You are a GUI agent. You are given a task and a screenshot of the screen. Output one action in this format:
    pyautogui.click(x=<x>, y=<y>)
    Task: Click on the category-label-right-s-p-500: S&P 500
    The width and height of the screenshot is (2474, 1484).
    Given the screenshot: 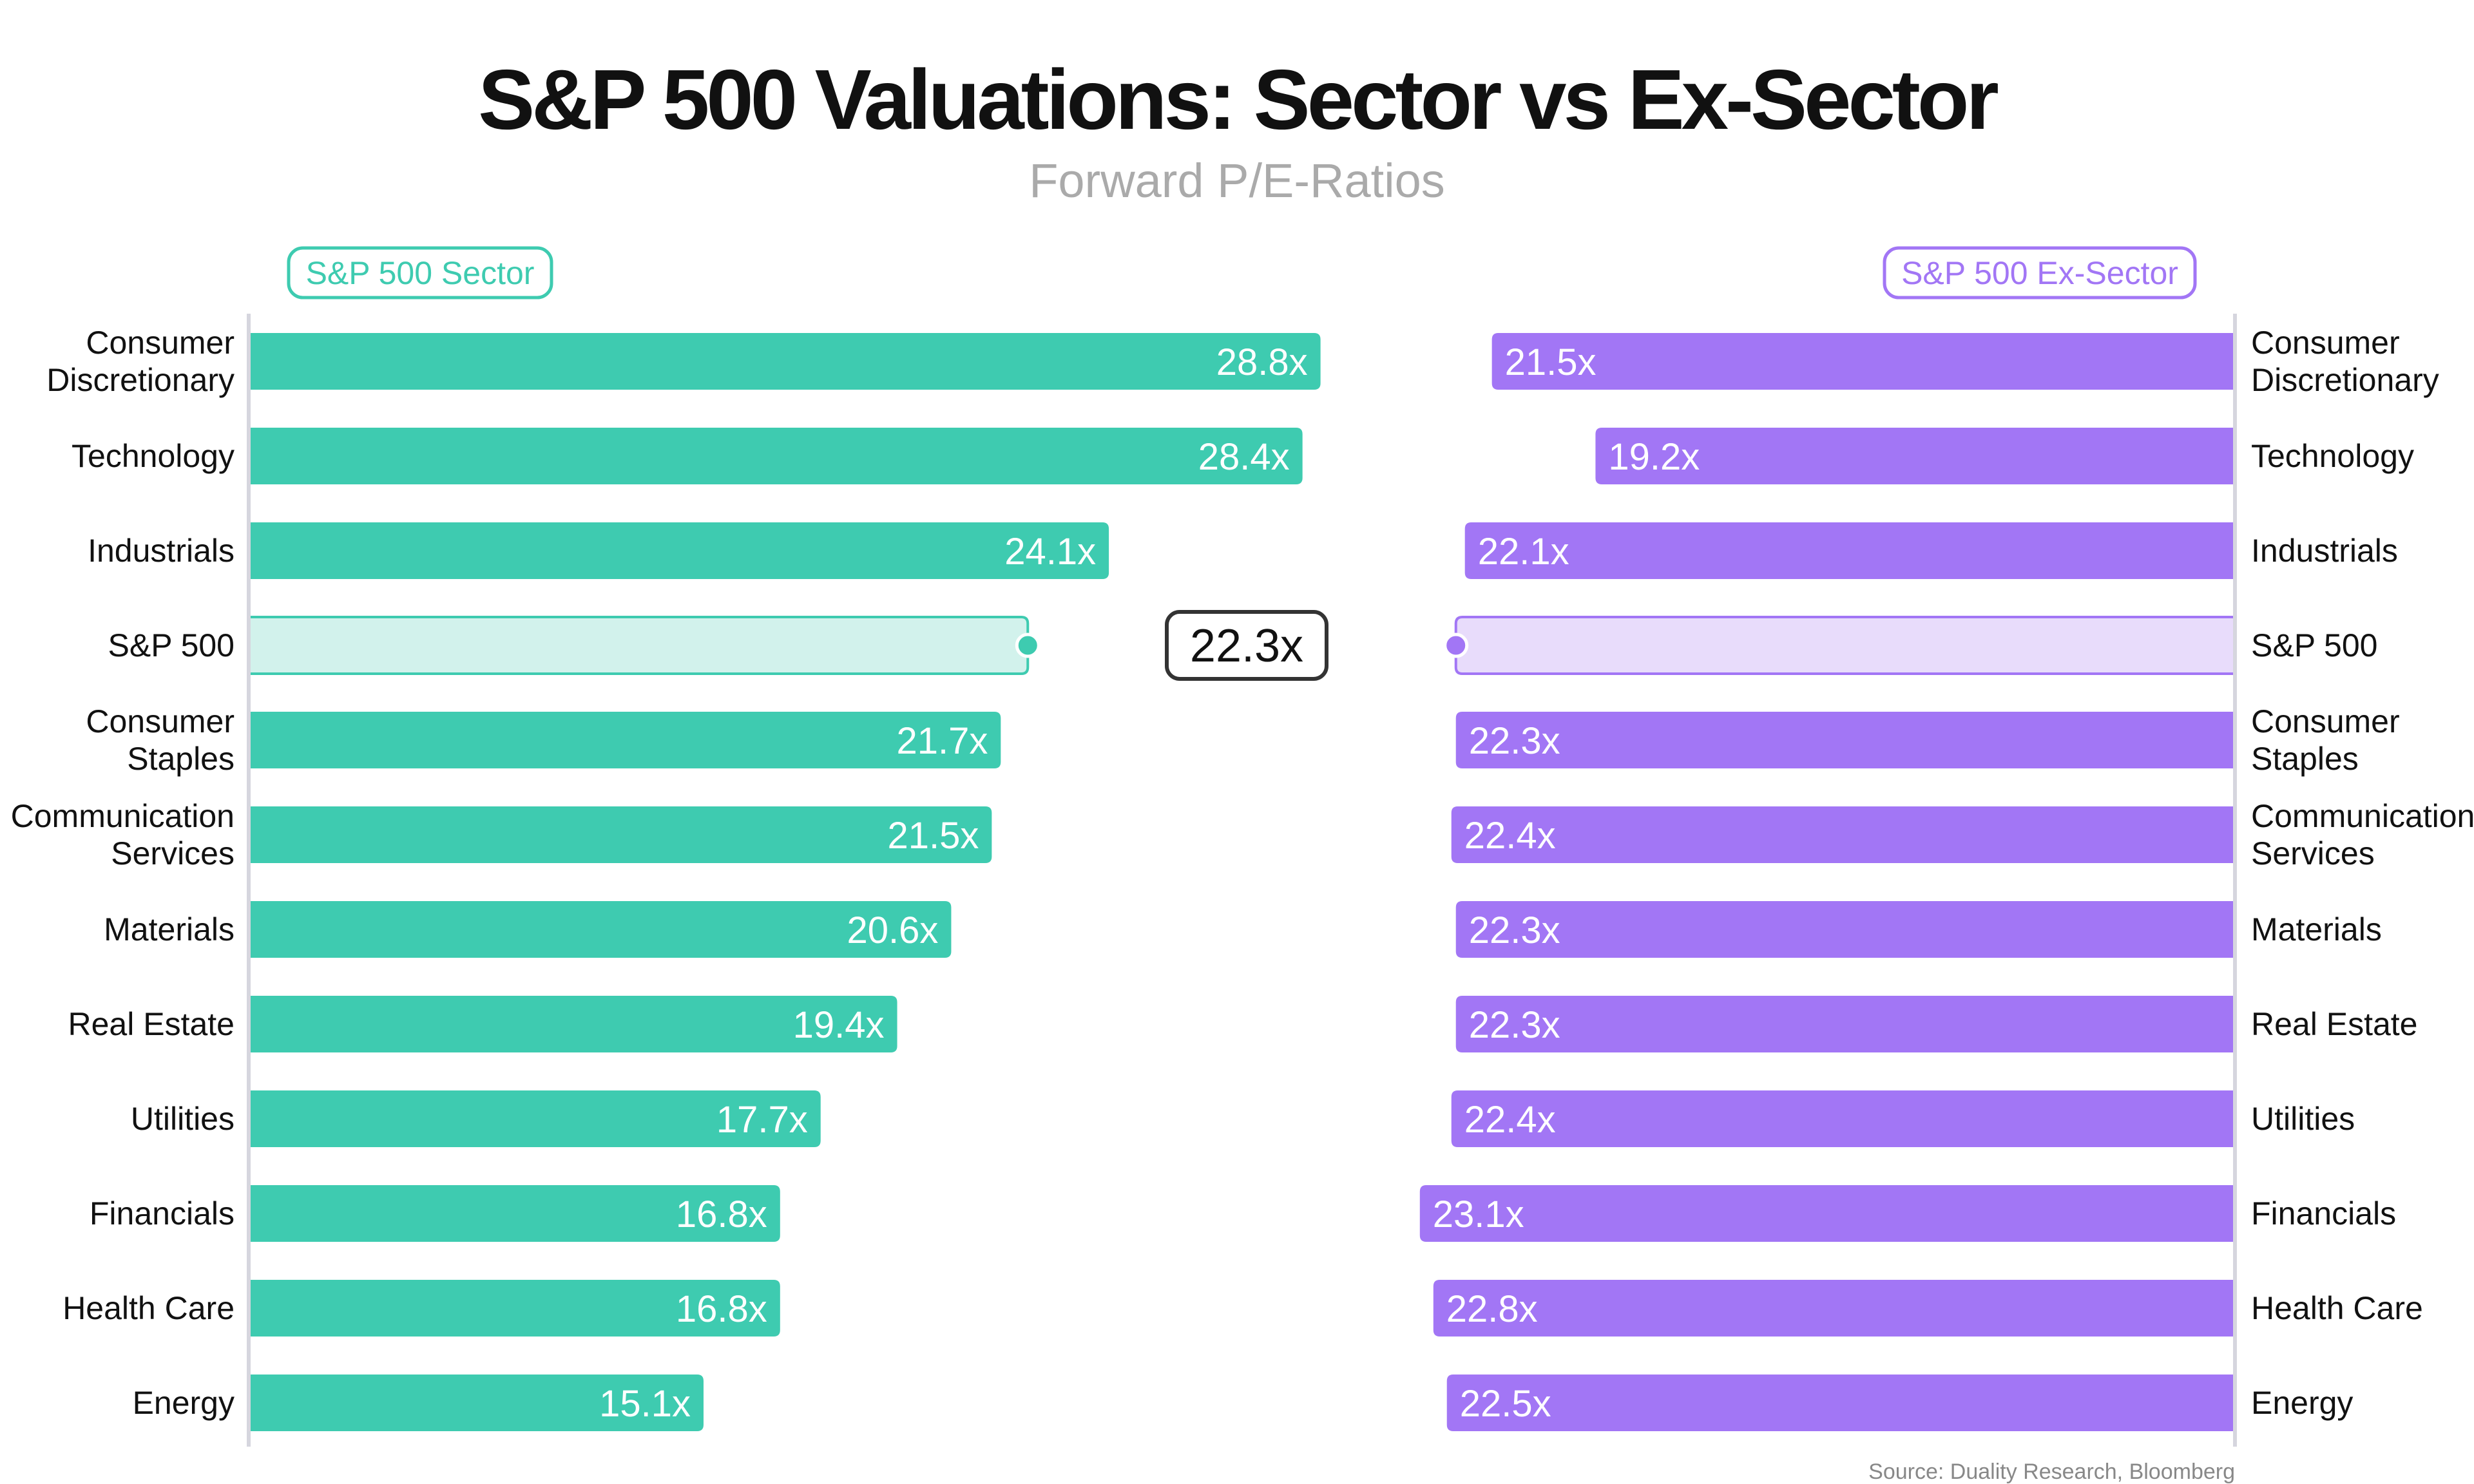 What is the action you would take?
    pyautogui.click(x=2314, y=645)
    